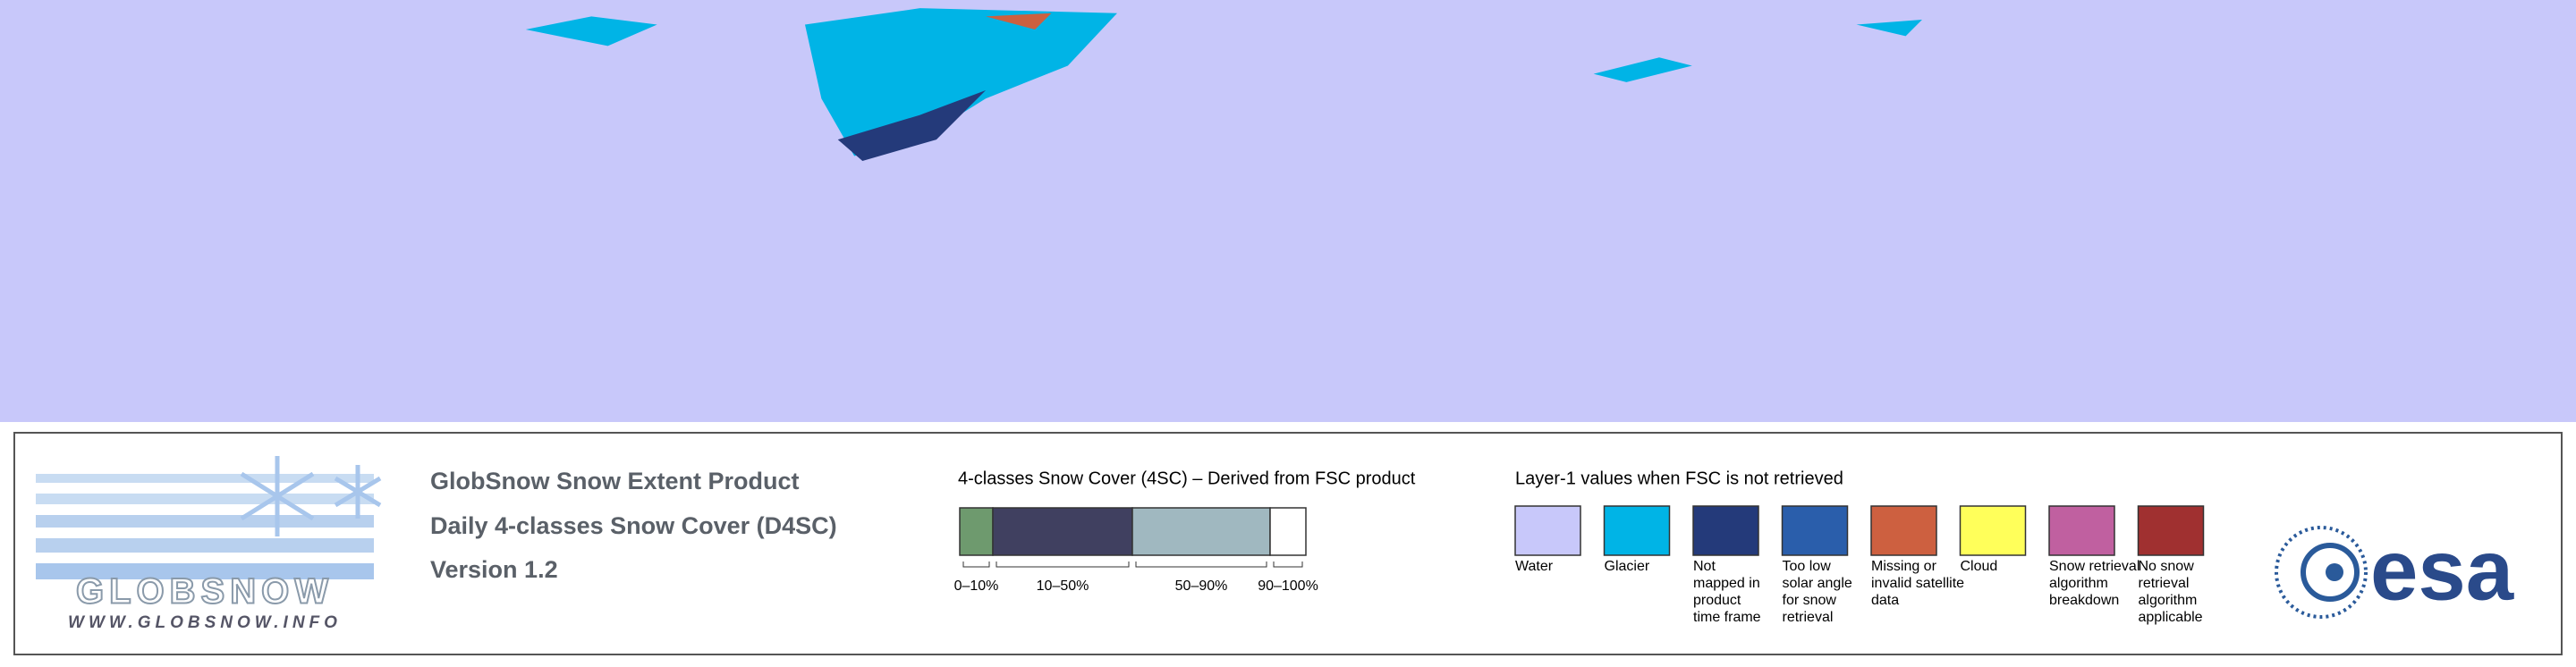  What do you see at coordinates (2167, 566) in the screenshot?
I see `layer1-label: No snow` at bounding box center [2167, 566].